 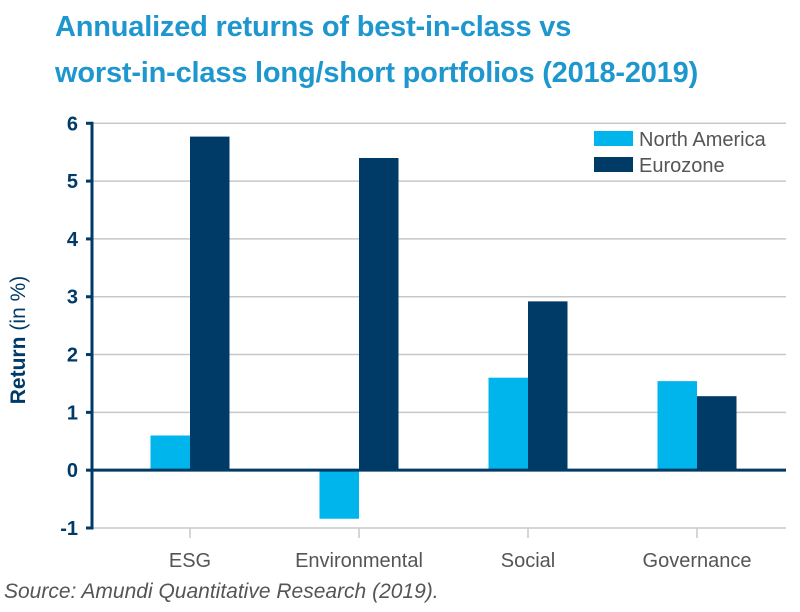 I want to click on x-tick-label: Social, so click(x=528, y=561).